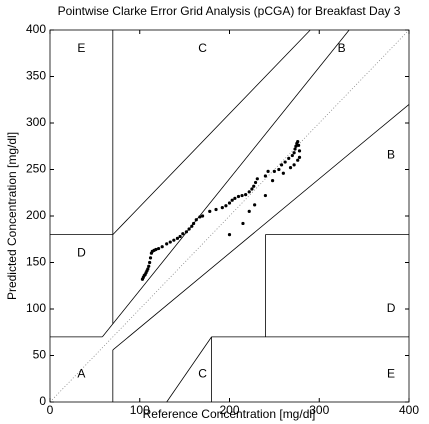  Describe the element at coordinates (140, 410) in the screenshot. I see `x-tick-label: 100` at that location.